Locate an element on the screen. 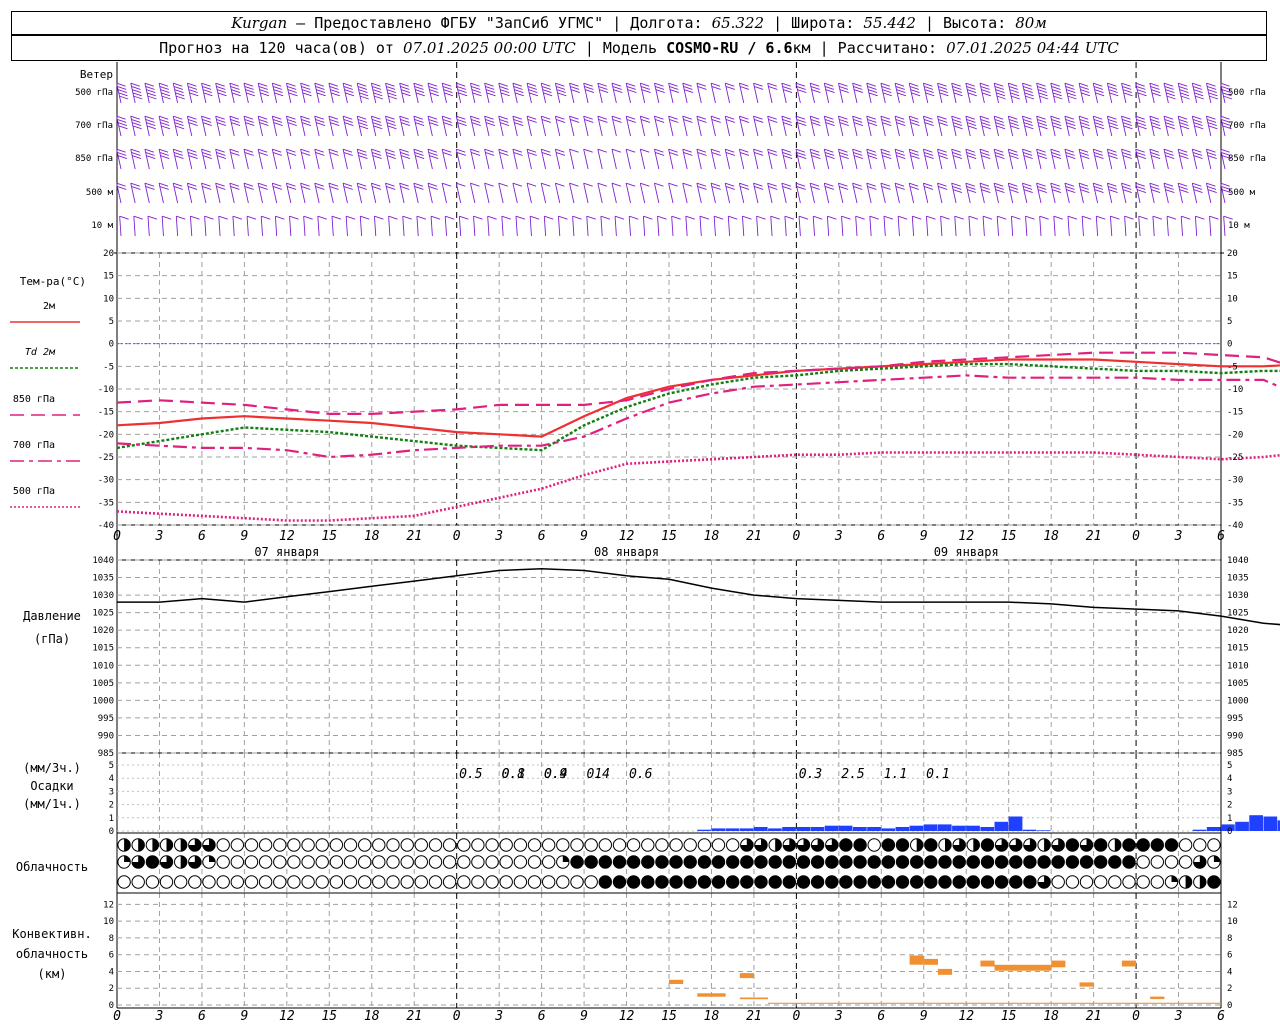 Image resolution: width=1280 pixels, height=1024 pixels. temp-tick-right: 0 is located at coordinates (1229, 345).